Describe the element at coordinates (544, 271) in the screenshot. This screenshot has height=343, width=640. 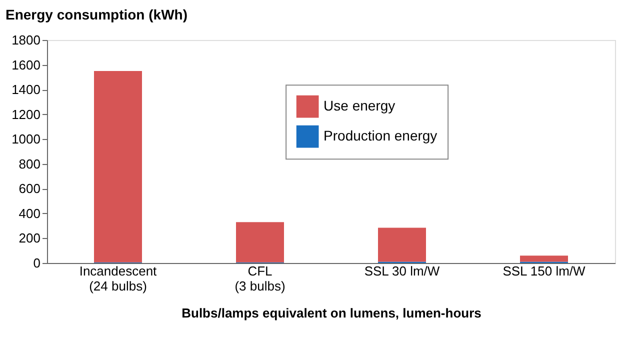
I see `x-tick-label: SSL 150 lm/W` at that location.